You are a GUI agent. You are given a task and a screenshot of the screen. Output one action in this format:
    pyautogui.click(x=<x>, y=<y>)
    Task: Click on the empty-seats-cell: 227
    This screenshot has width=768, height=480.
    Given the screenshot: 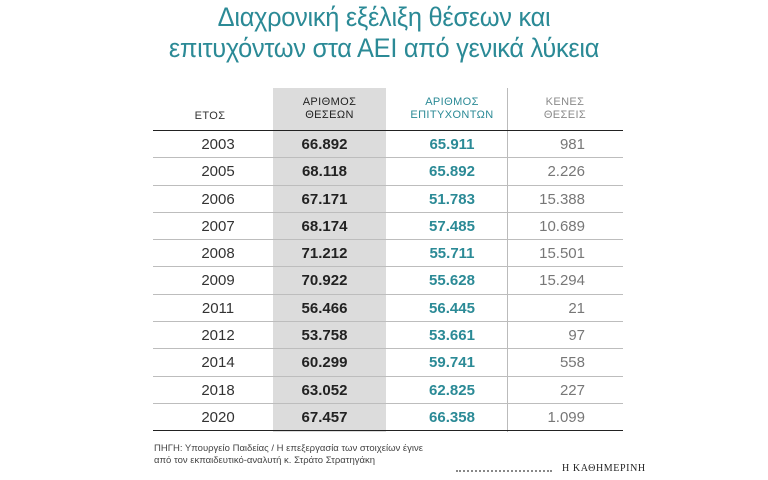 What is the action you would take?
    pyautogui.click(x=572, y=390)
    